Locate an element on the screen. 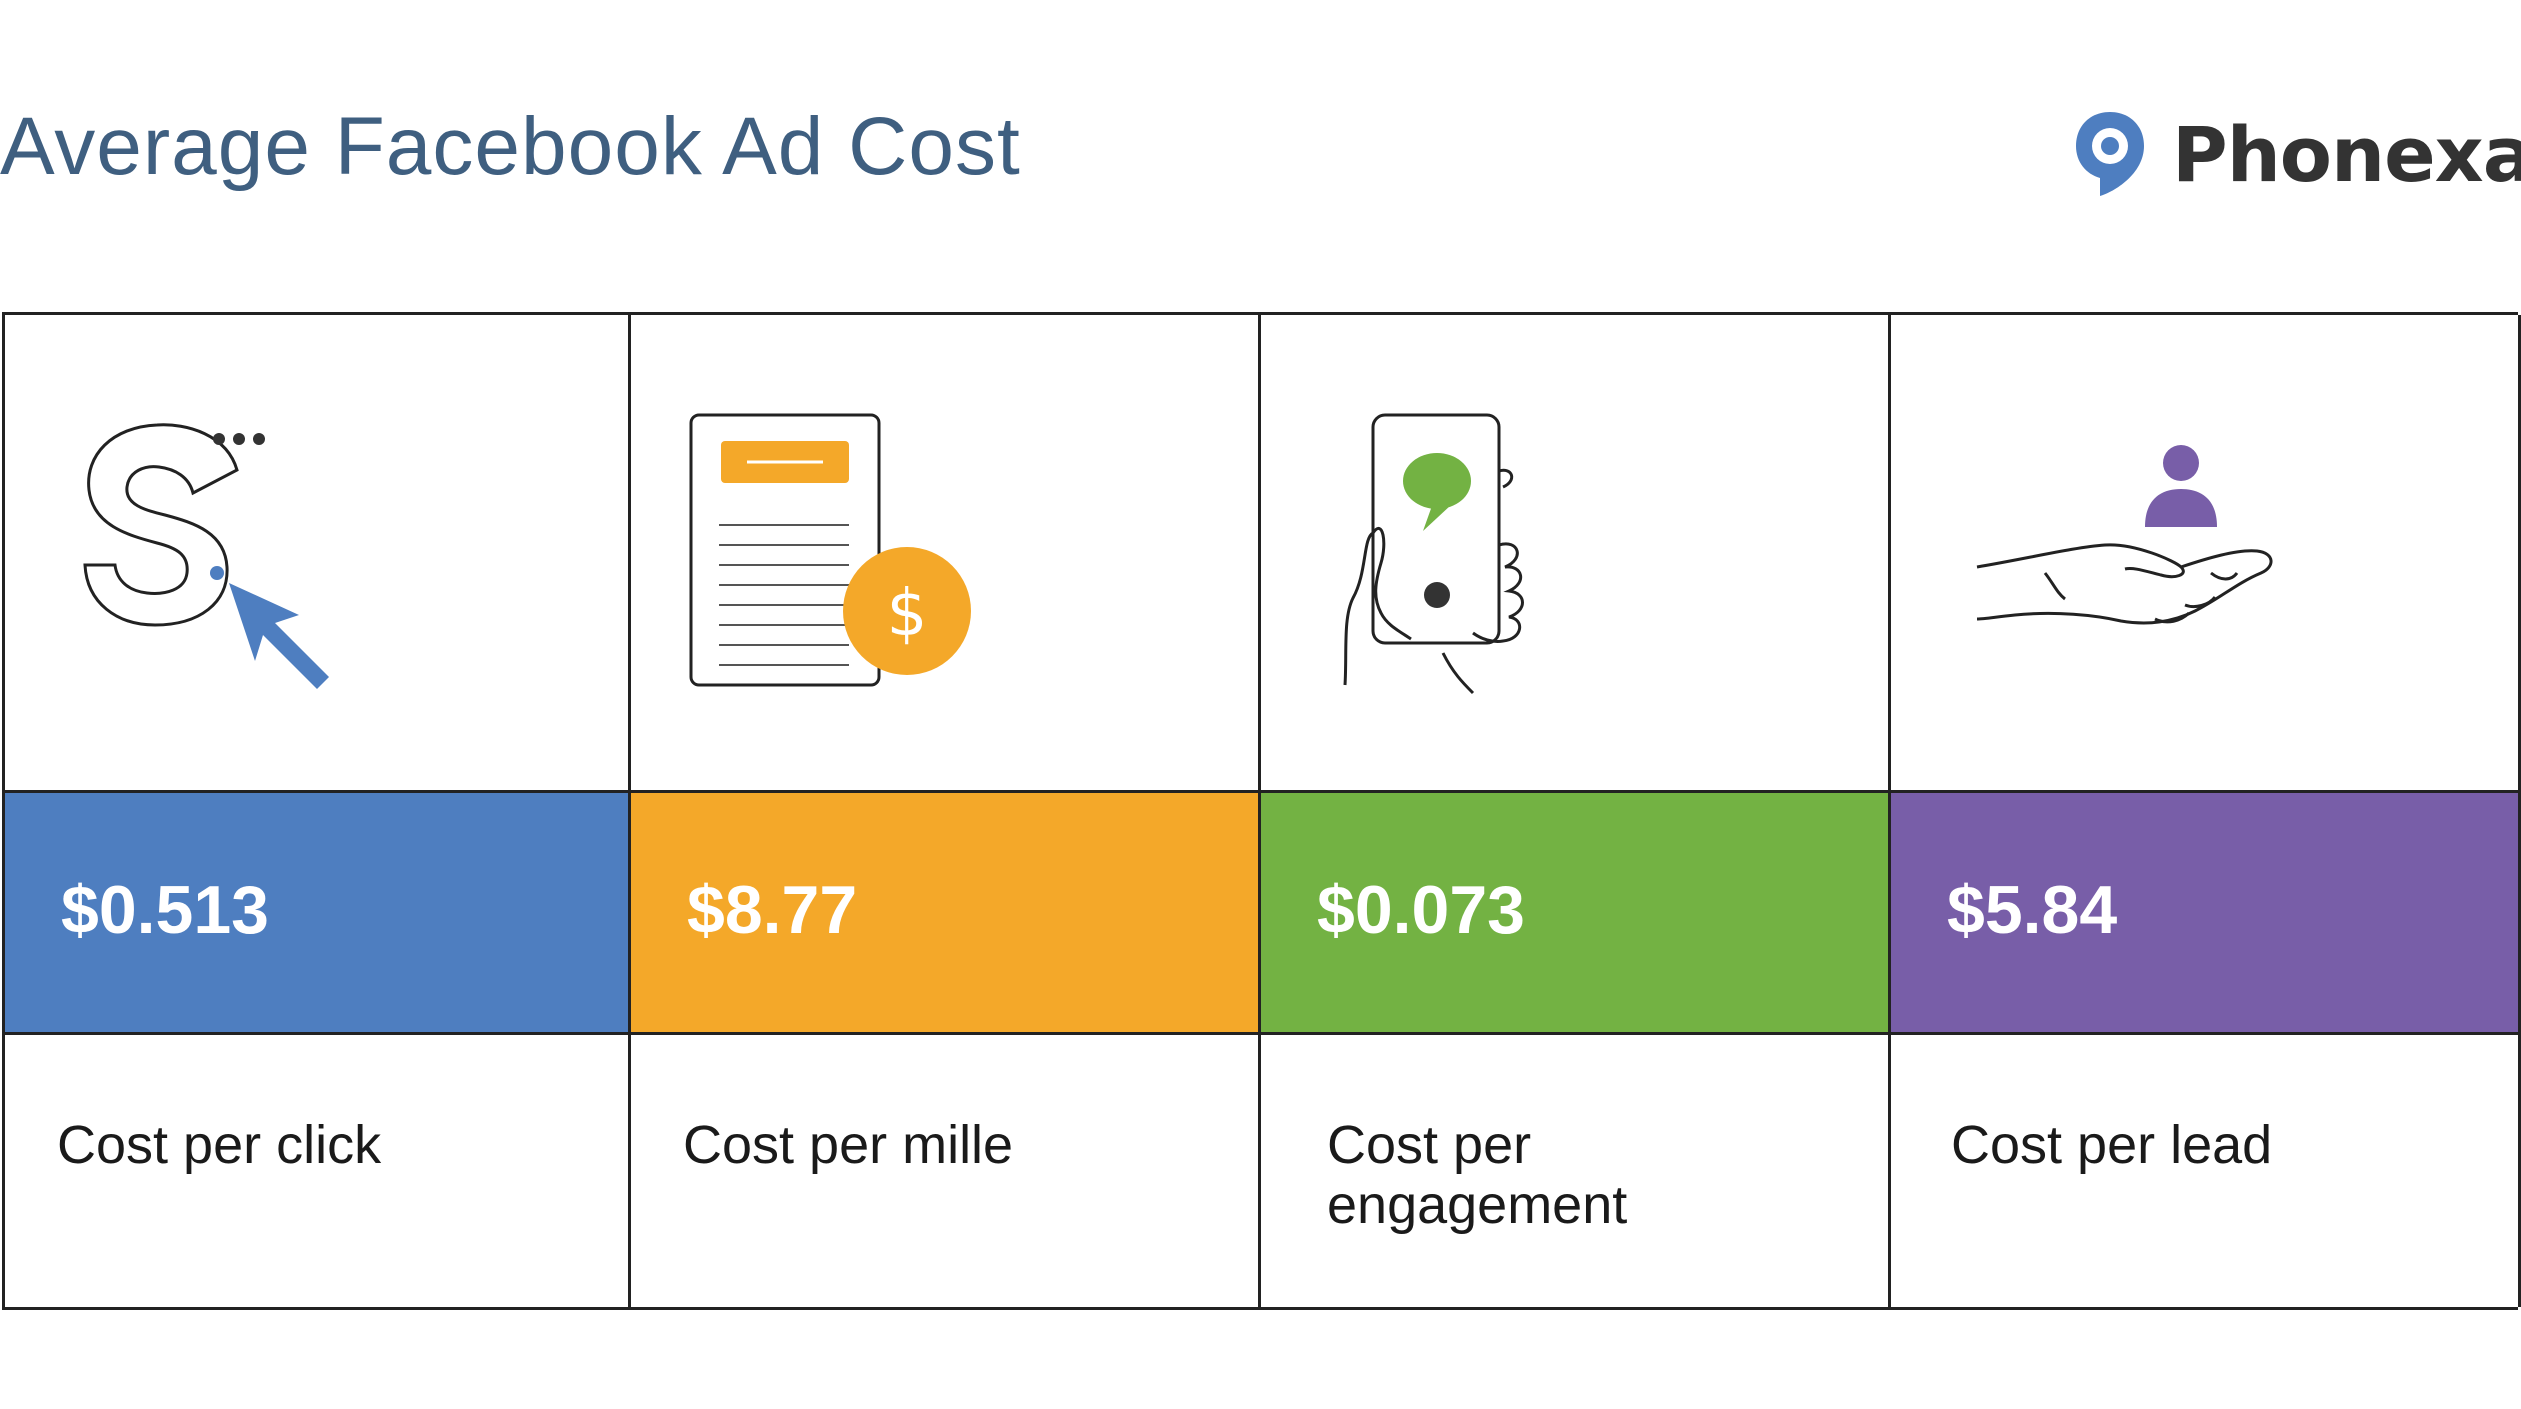 Image resolution: width=2521 pixels, height=1409 pixels. cost-per-lead-label: Cost per lead is located at coordinates (2112, 1145).